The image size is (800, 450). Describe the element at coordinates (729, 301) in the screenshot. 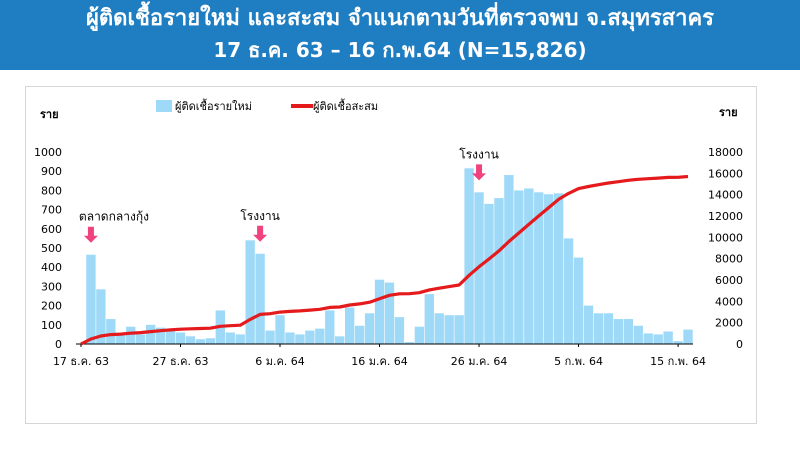

I see `y-tick-right: 4000` at that location.